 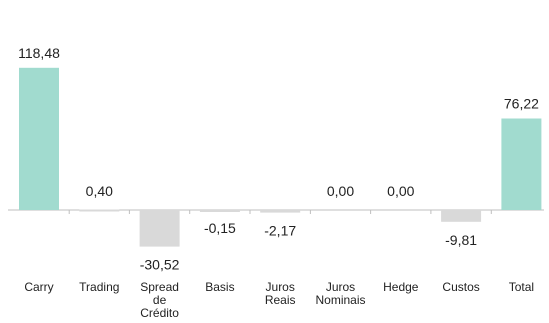 What do you see at coordinates (460, 287) in the screenshot?
I see `category-label: Custos` at bounding box center [460, 287].